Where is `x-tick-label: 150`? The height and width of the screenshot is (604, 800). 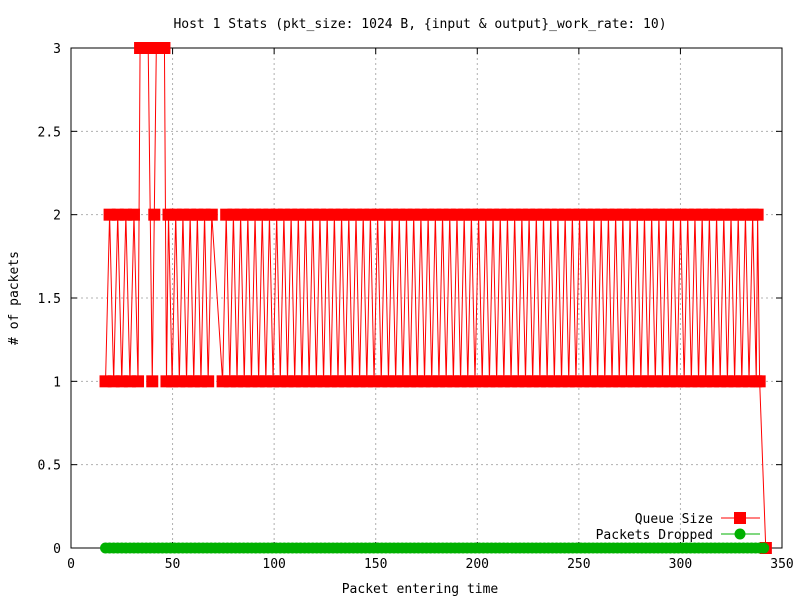 x-tick-label: 150 is located at coordinates (375, 564).